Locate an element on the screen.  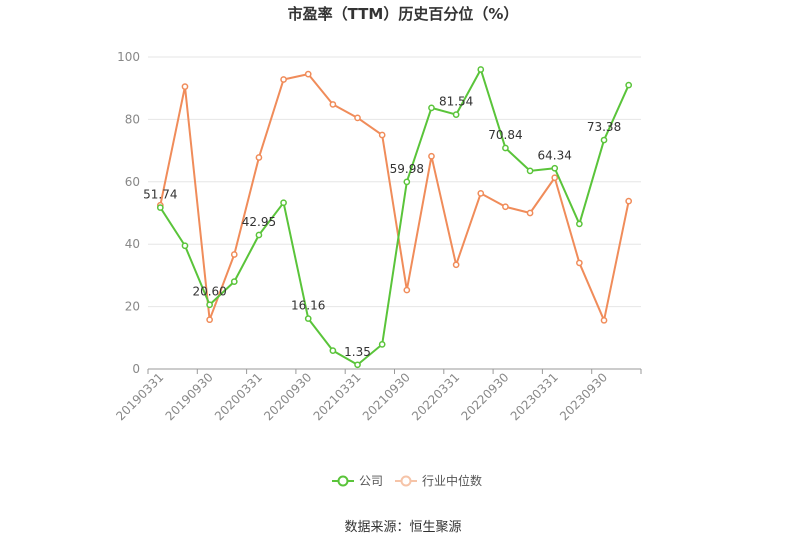
y-tick-label: 60 is located at coordinates (132, 182).